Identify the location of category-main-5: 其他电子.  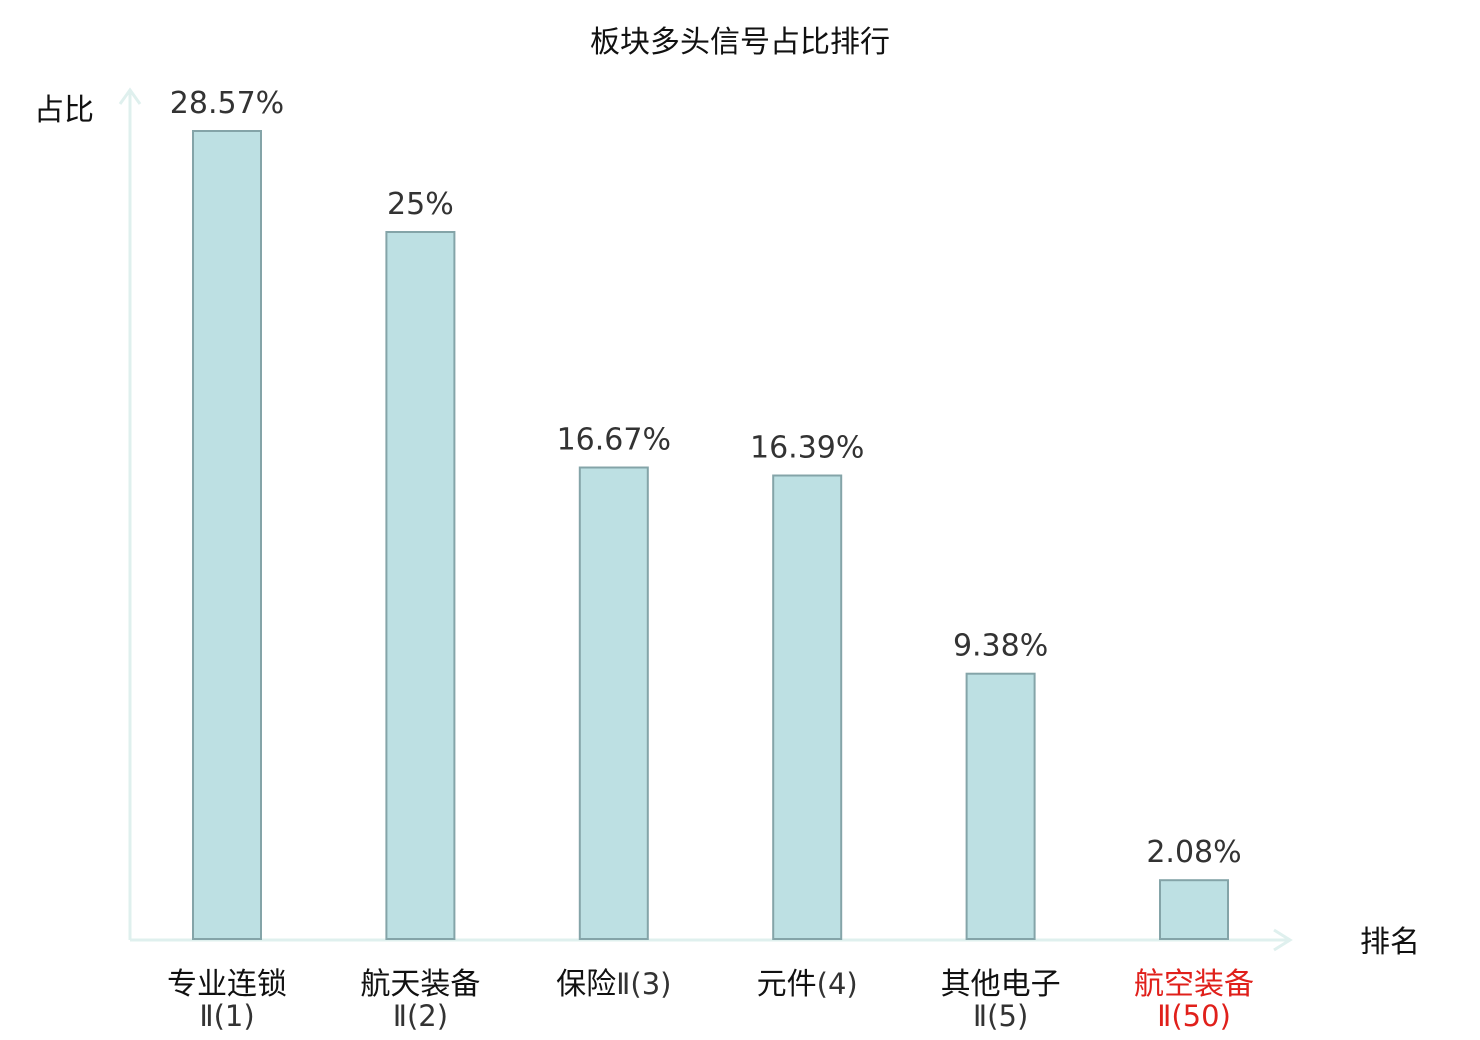
(1001, 984).